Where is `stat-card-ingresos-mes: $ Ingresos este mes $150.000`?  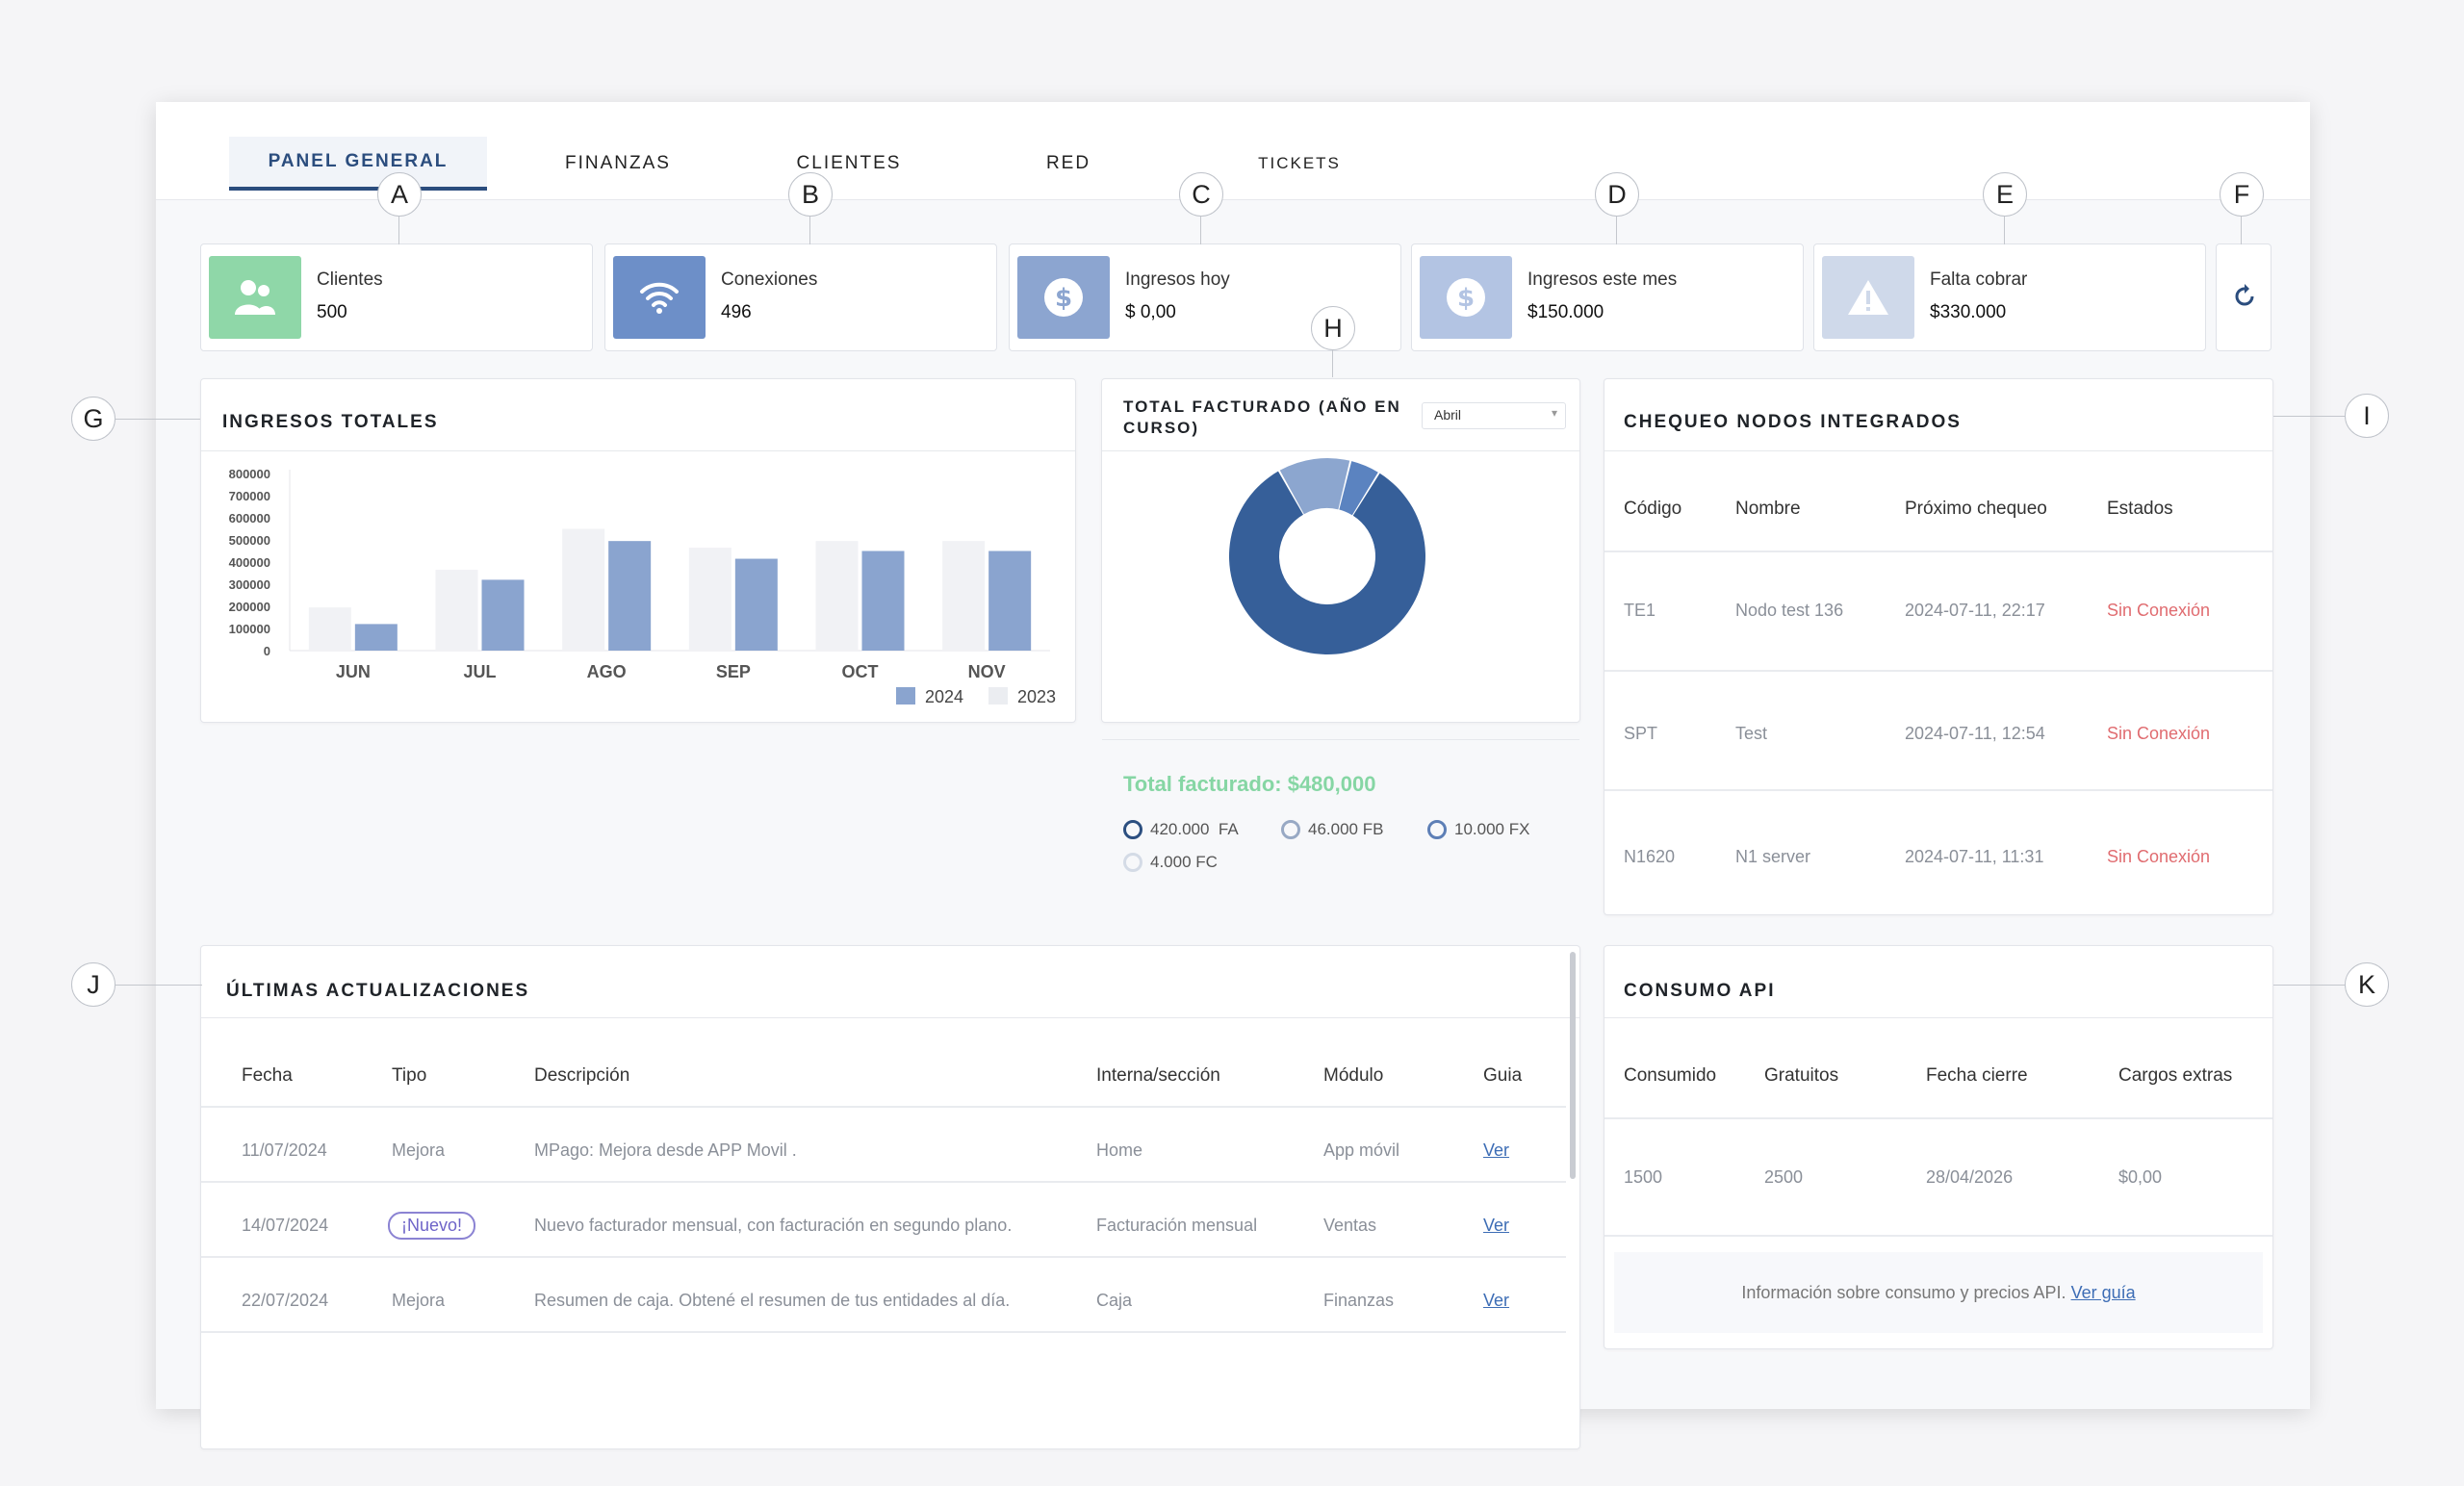
stat-card-ingresos-mes: $ Ingresos este mes $150.000 is located at coordinates (1607, 297).